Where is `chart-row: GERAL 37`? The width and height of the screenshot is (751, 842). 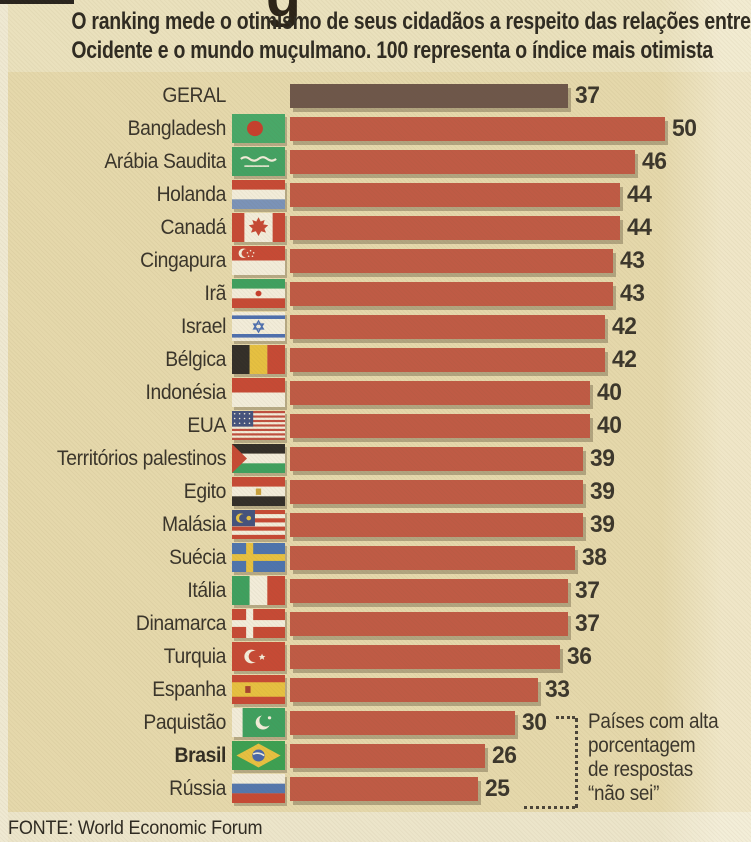 chart-row: GERAL 37 is located at coordinates (375, 95).